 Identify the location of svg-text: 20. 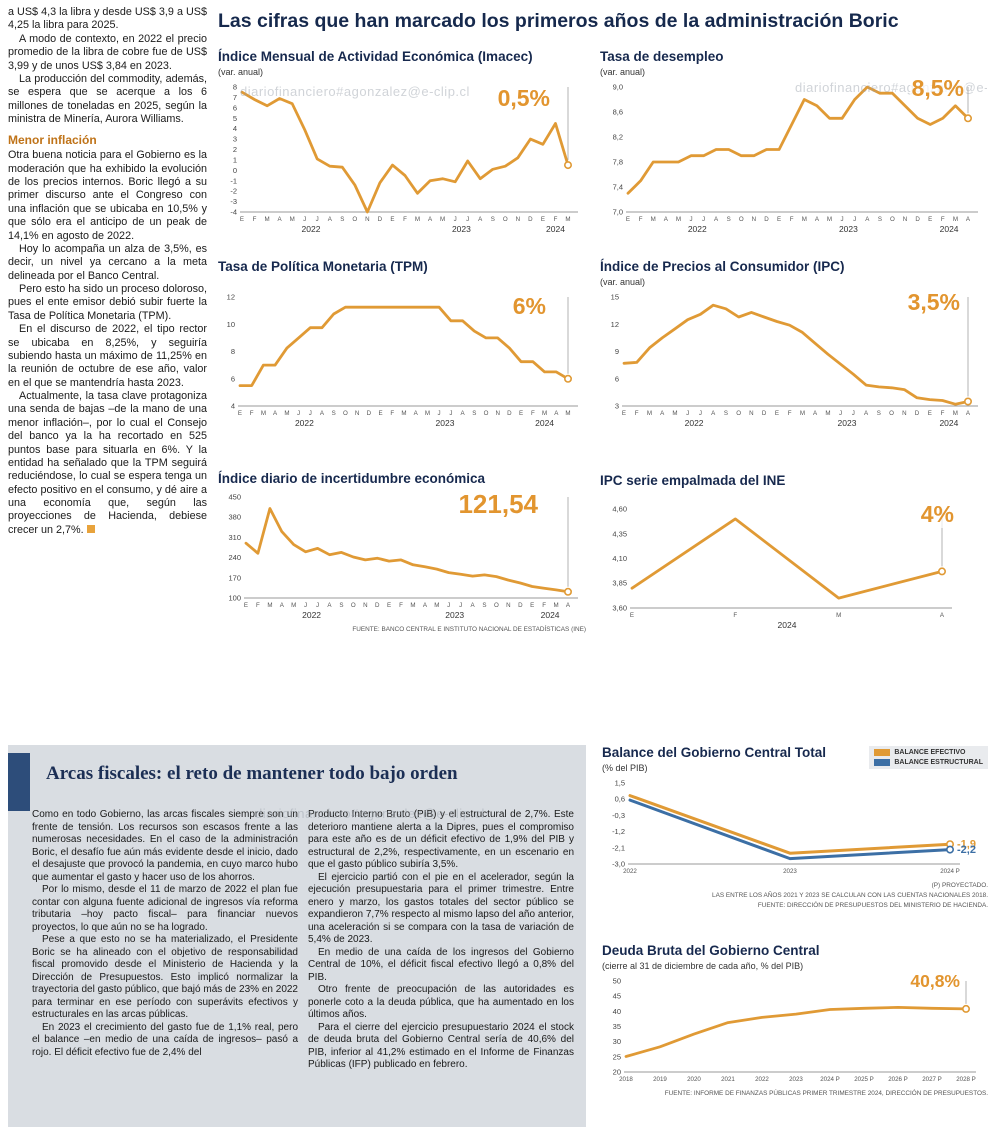
(617, 1071).